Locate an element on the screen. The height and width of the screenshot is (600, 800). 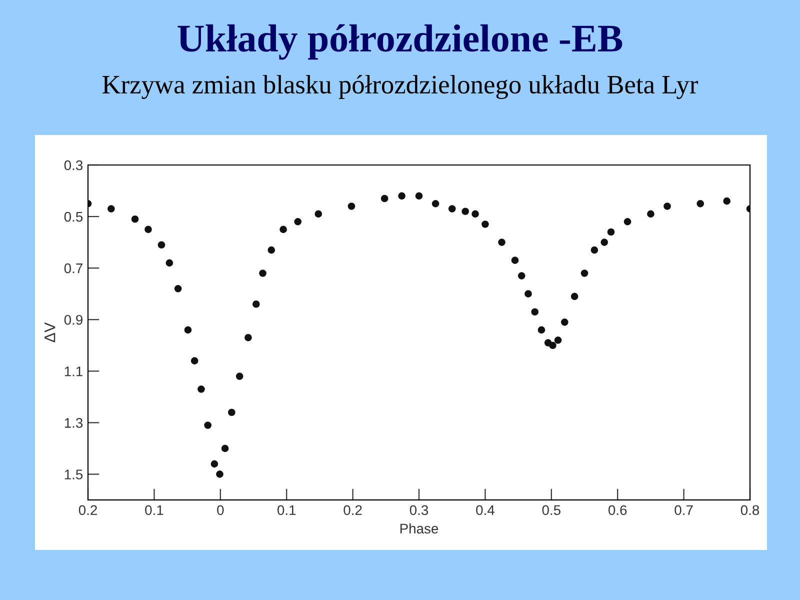
y-tick-label: 0.7 is located at coordinates (73, 268).